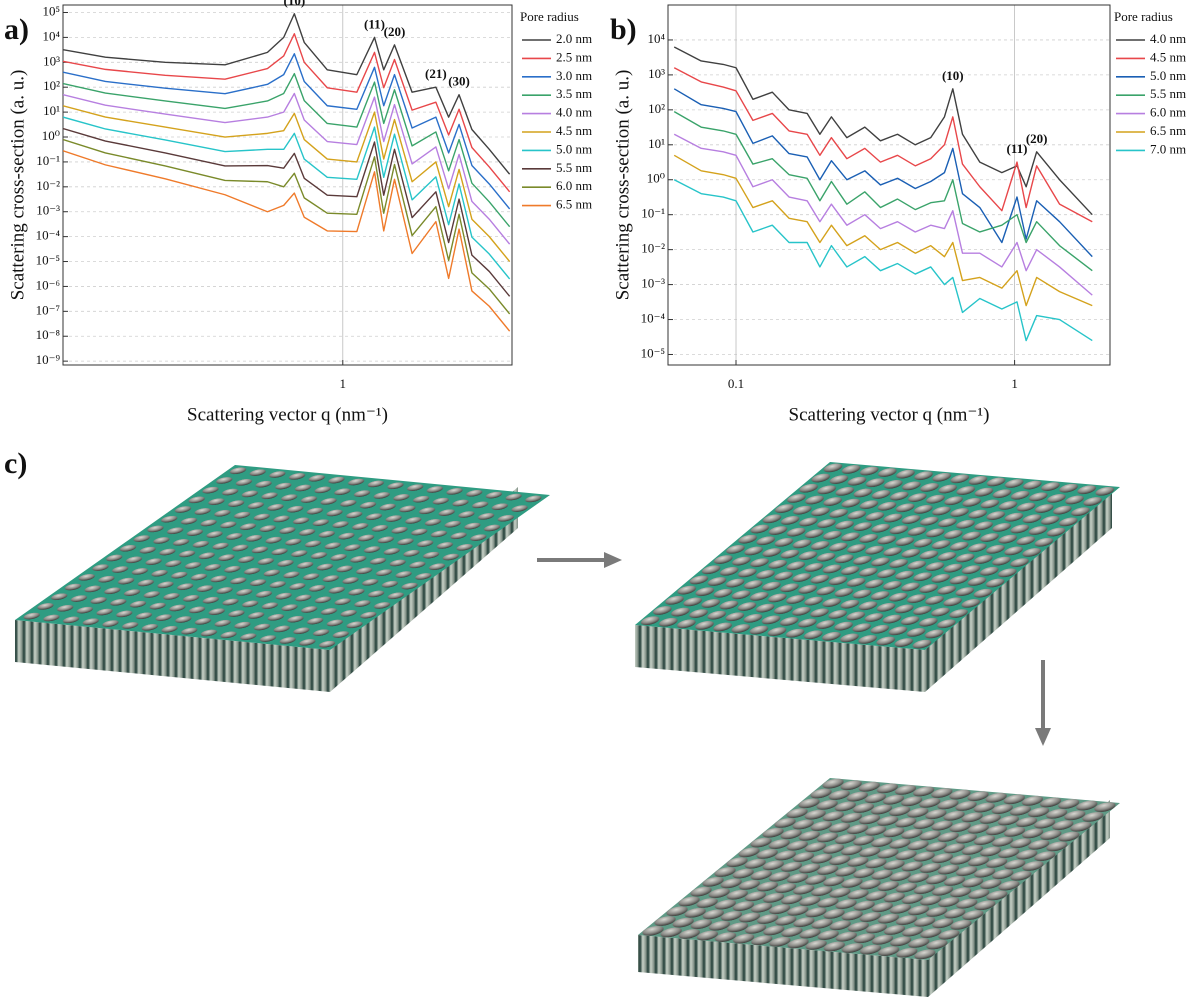  What do you see at coordinates (51, 10) in the screenshot?
I see `y-tick-label: 10⁵` at bounding box center [51, 10].